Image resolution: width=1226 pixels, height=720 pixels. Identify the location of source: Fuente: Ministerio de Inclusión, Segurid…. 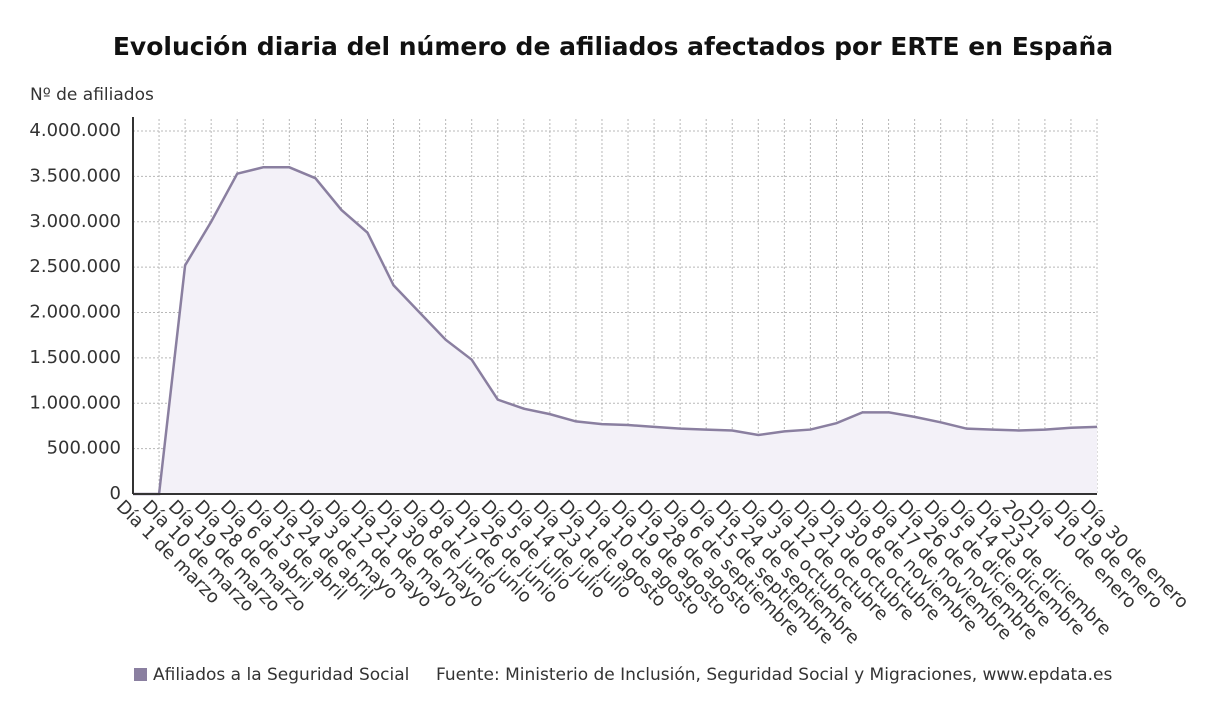
(774, 675).